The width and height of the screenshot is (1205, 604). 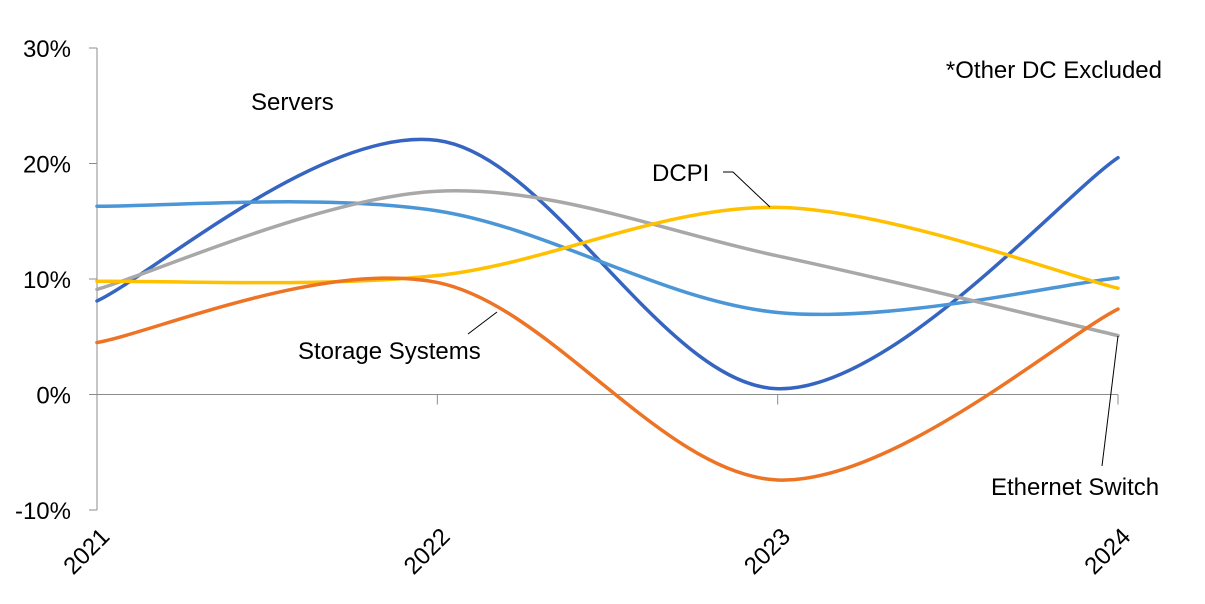 I want to click on label-ethernet-switch: Ethernet Switch, so click(x=1075, y=487).